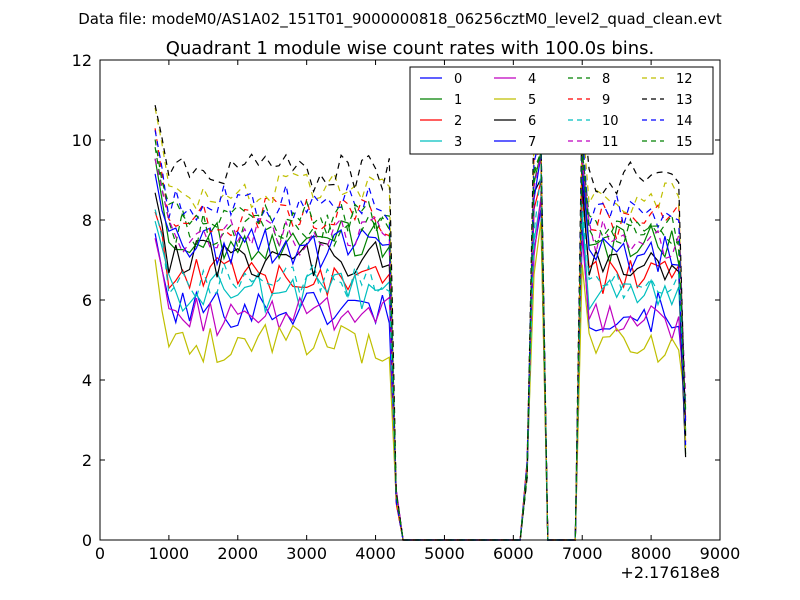  I want to click on y-tick-label: 6, so click(87, 300).